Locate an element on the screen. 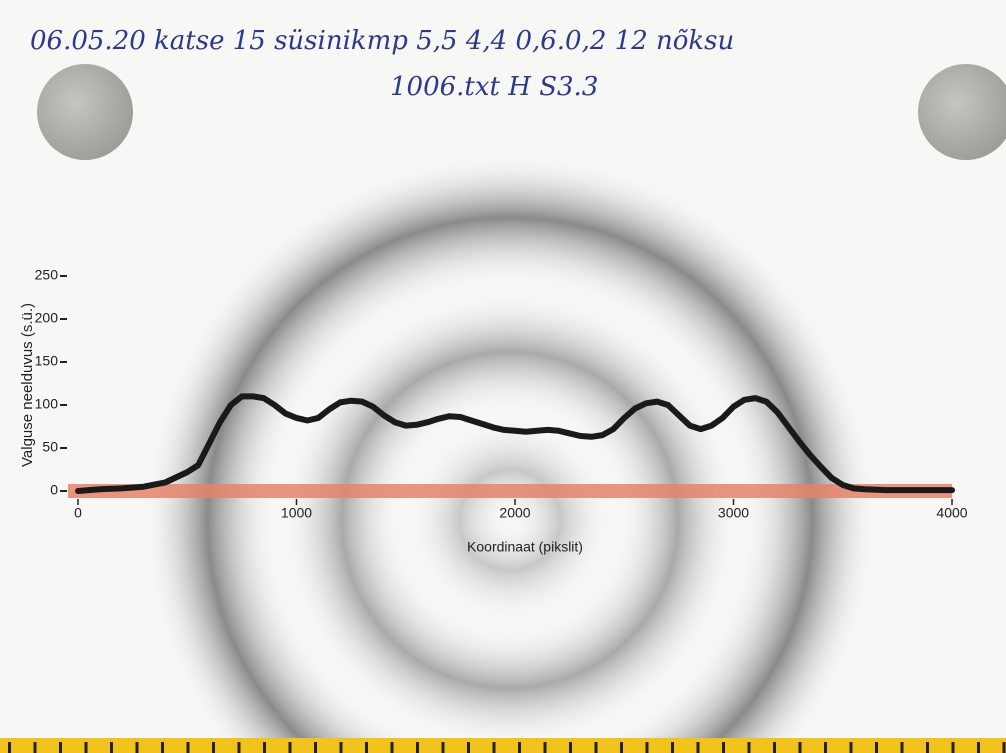 This screenshot has height=753, width=1006. baseline-band is located at coordinates (510, 491).